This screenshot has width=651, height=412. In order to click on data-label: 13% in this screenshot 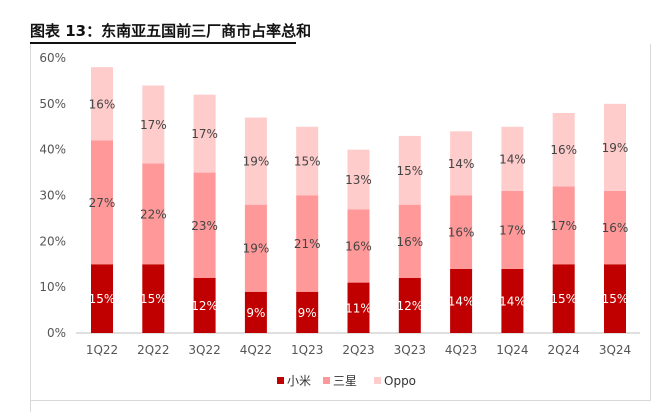, I will do `click(358, 180)`.